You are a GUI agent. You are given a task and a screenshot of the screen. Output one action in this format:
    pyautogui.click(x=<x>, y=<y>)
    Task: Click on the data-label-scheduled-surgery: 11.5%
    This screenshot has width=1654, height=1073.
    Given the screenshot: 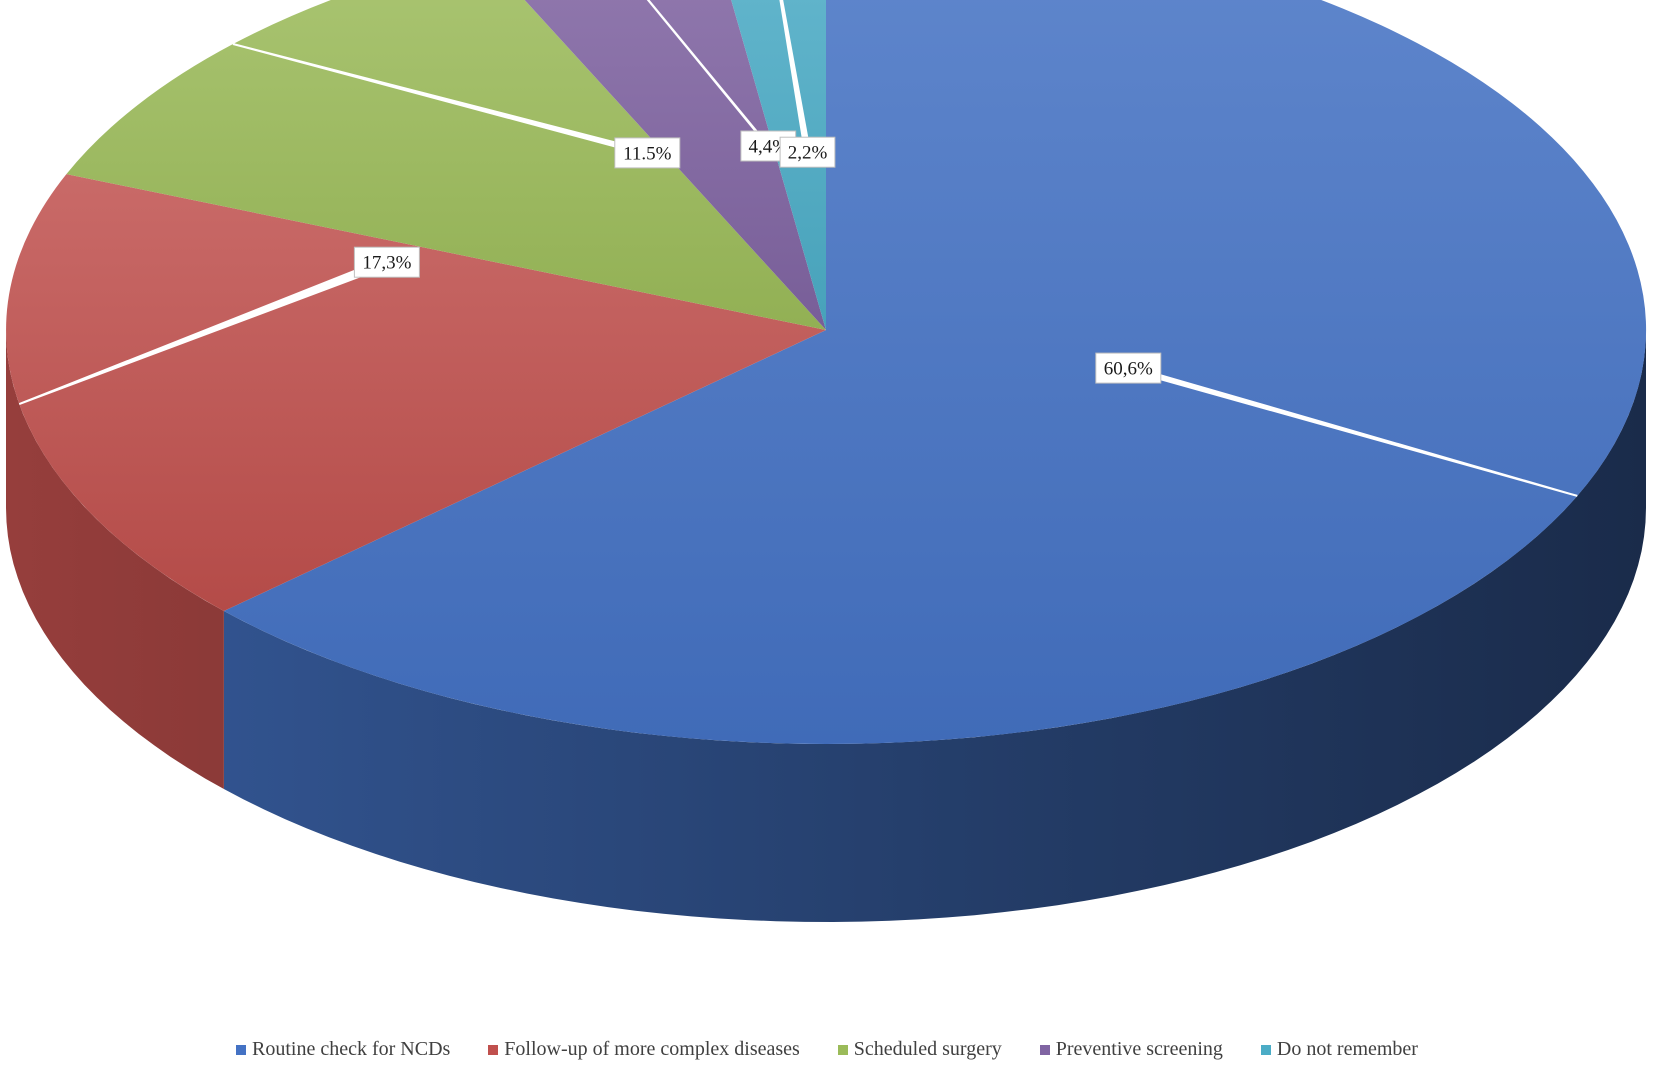 What is the action you would take?
    pyautogui.click(x=647, y=153)
    